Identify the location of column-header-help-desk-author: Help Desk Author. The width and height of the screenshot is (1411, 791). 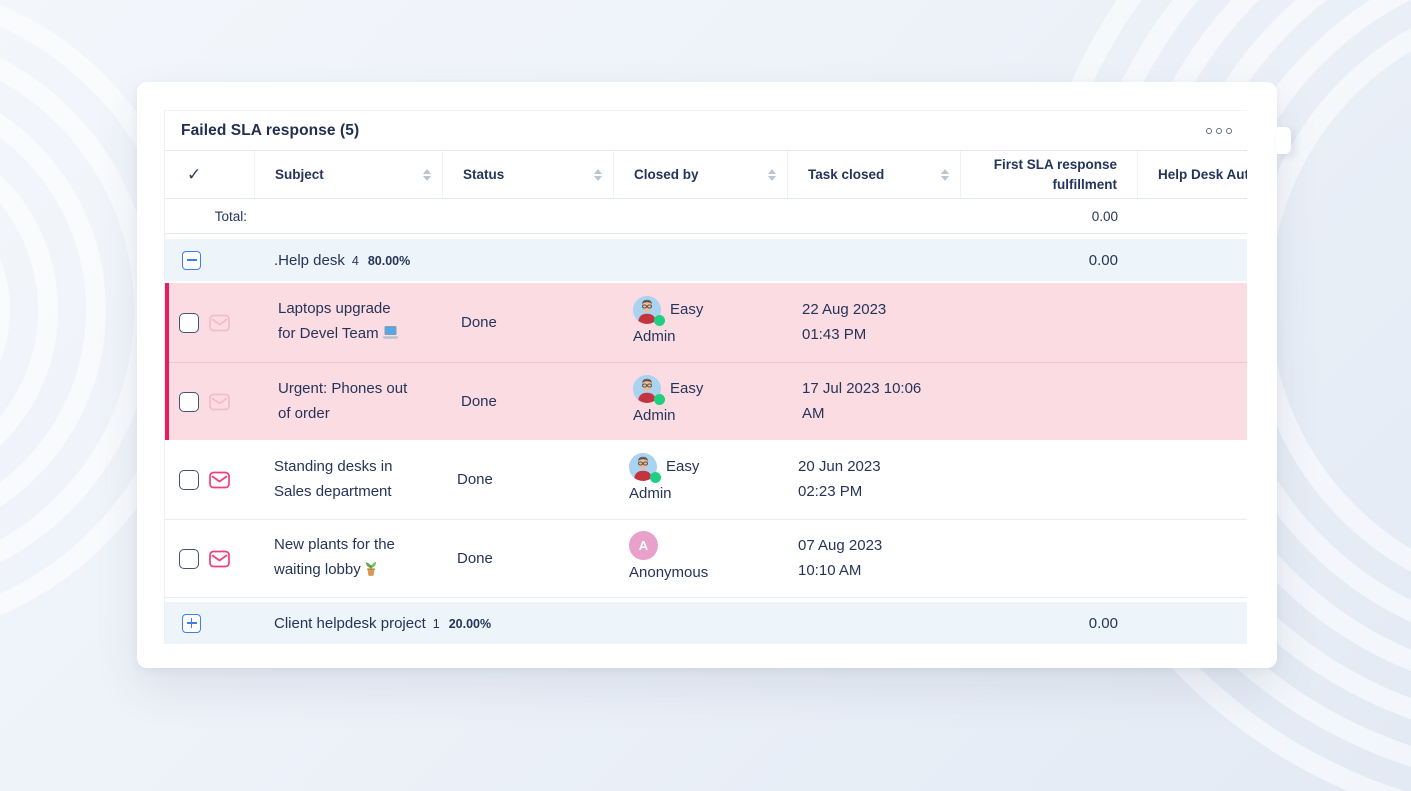
(1202, 174).